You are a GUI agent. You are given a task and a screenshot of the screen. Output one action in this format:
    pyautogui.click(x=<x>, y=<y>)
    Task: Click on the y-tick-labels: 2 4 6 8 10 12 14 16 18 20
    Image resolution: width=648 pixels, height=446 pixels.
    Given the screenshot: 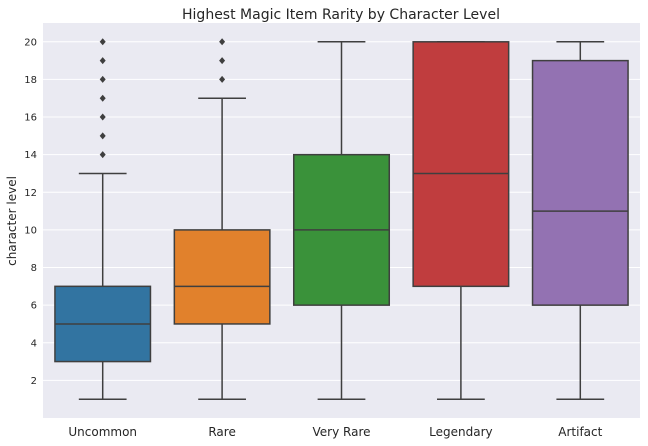 What is the action you would take?
    pyautogui.click(x=30, y=212)
    